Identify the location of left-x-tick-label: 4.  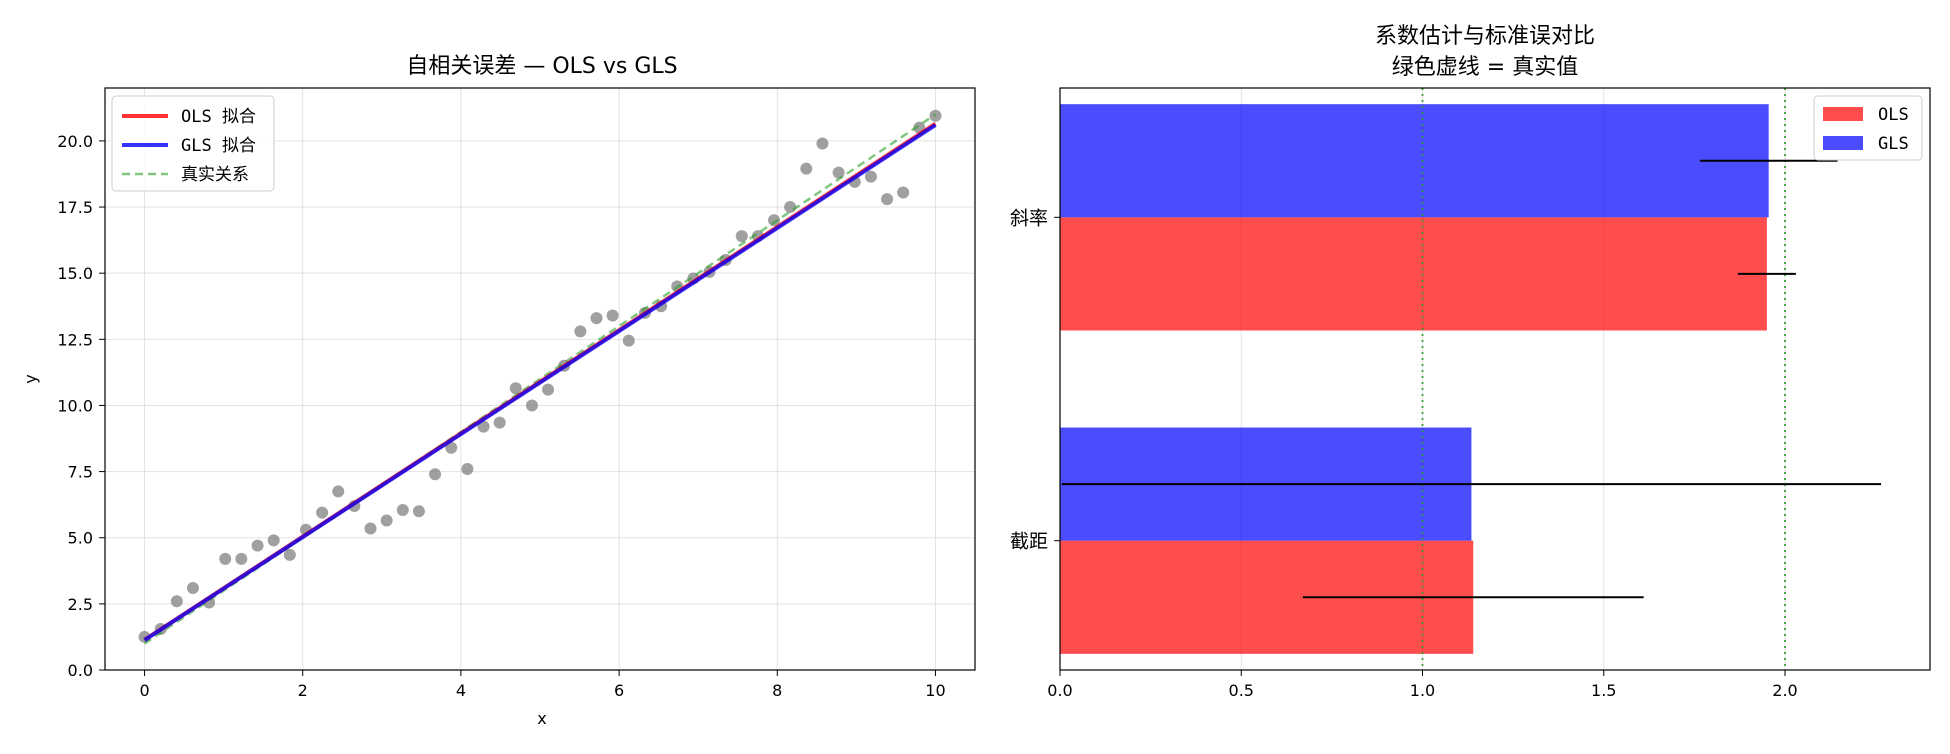
(461, 690).